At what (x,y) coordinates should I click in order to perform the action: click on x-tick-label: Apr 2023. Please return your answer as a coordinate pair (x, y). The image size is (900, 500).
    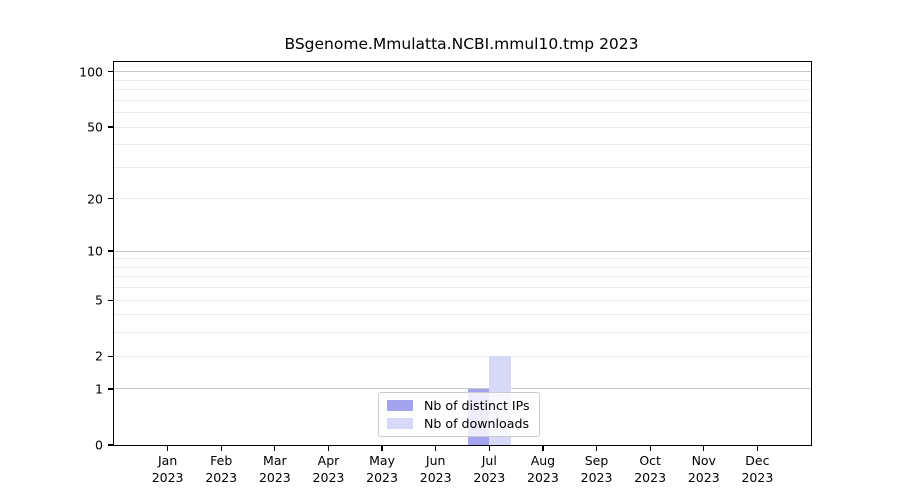
    Looking at the image, I should click on (328, 469).